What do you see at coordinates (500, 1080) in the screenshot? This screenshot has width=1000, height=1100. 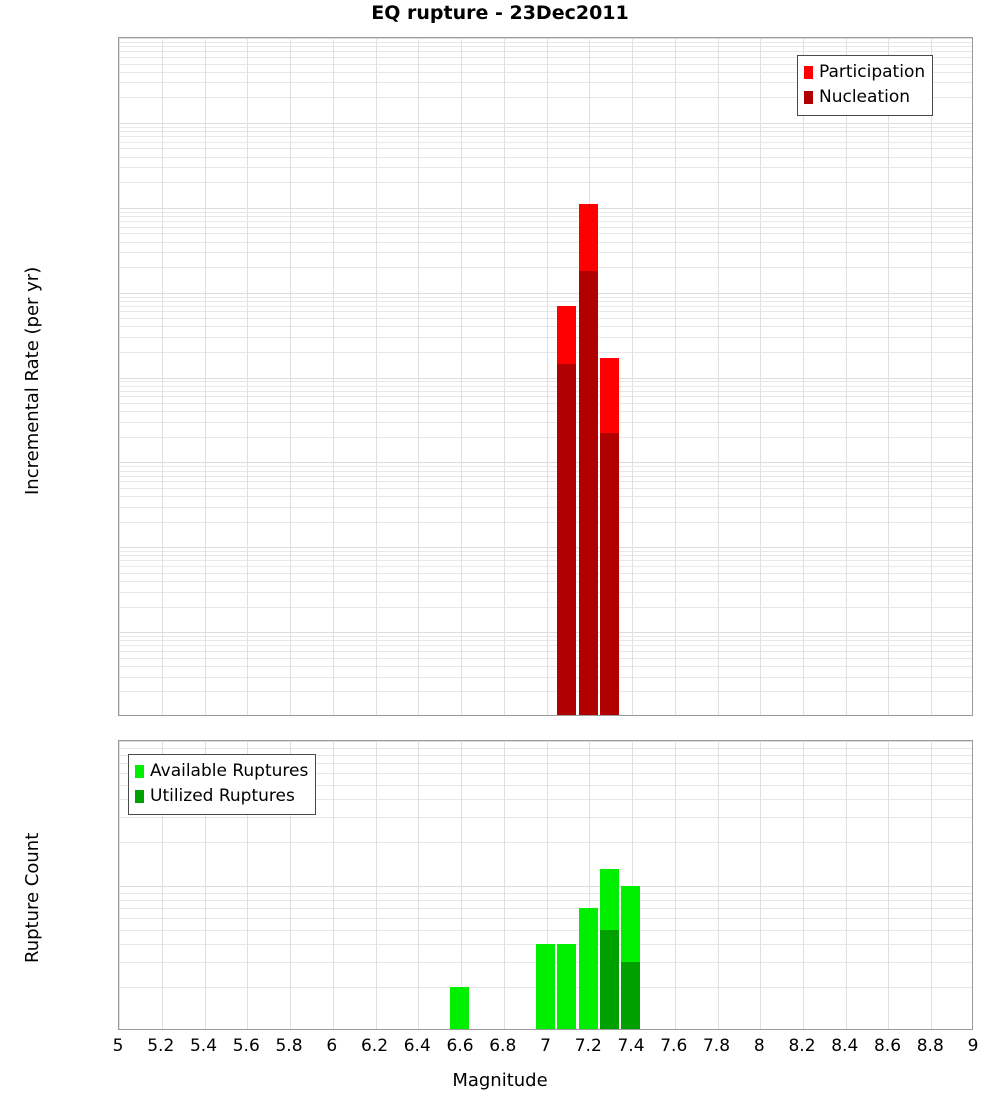 I see `x-axis-title: Magnitude` at bounding box center [500, 1080].